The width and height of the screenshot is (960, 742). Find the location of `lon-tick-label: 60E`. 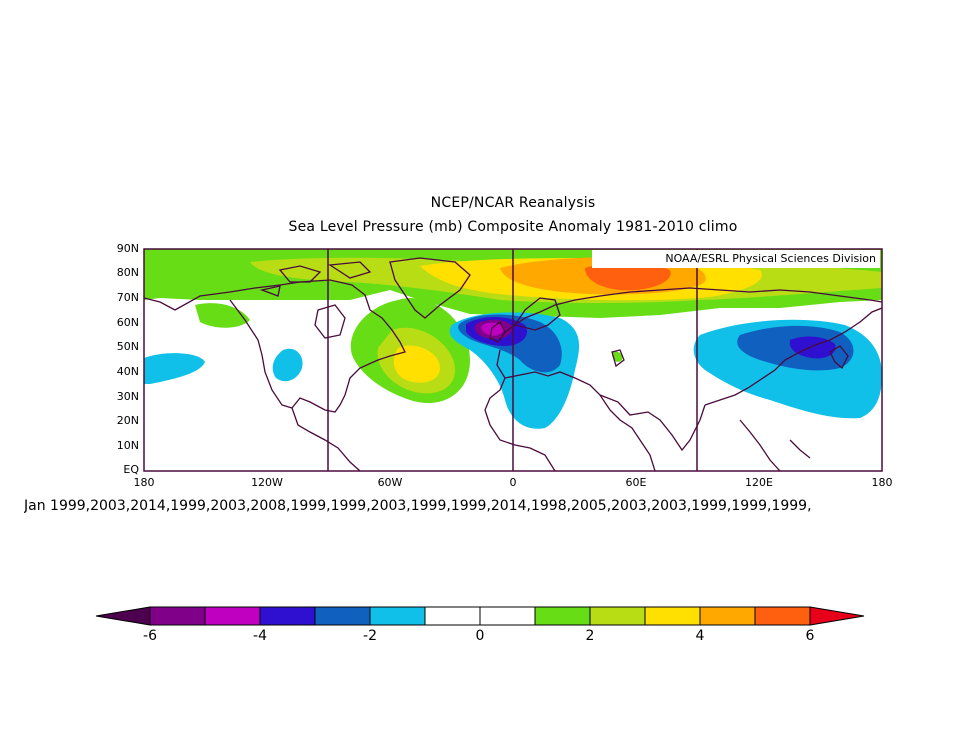

lon-tick-label: 60E is located at coordinates (636, 482).